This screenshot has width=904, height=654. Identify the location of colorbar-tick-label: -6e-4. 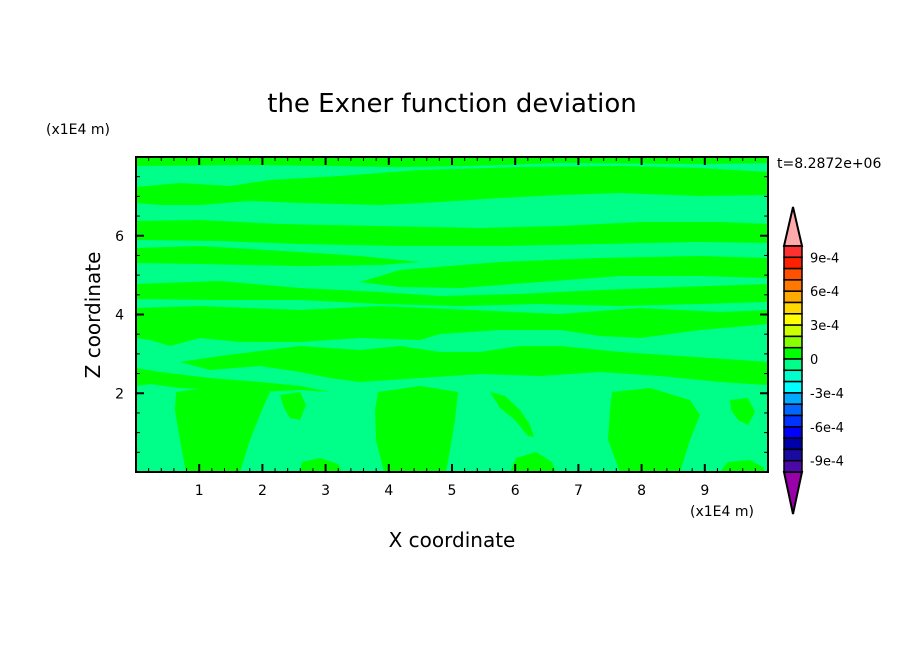
(827, 428).